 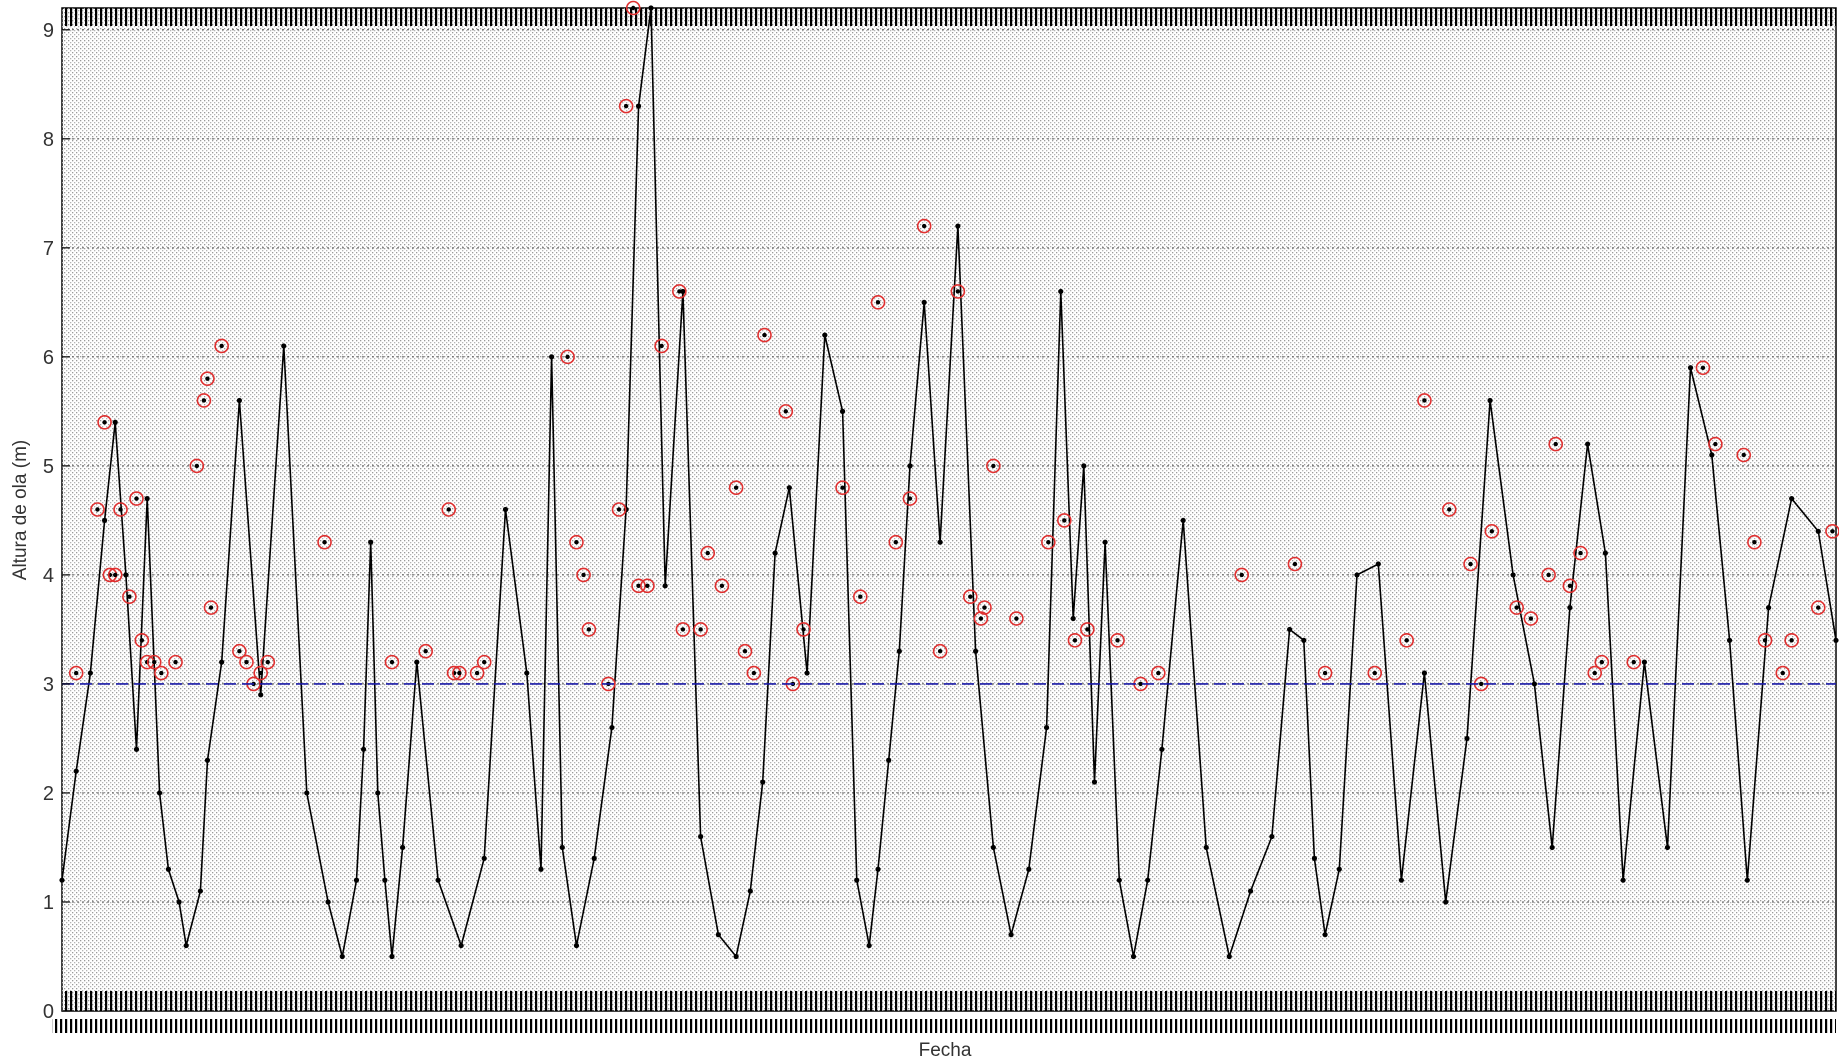 What do you see at coordinates (48, 249) in the screenshot?
I see `y-tick-label: 7` at bounding box center [48, 249].